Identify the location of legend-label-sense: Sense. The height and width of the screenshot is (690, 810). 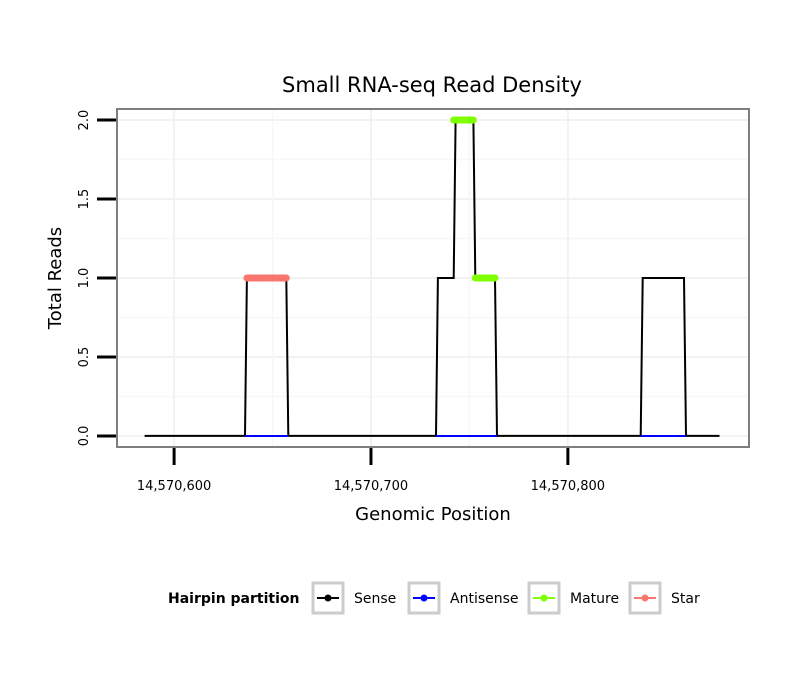
(375, 599).